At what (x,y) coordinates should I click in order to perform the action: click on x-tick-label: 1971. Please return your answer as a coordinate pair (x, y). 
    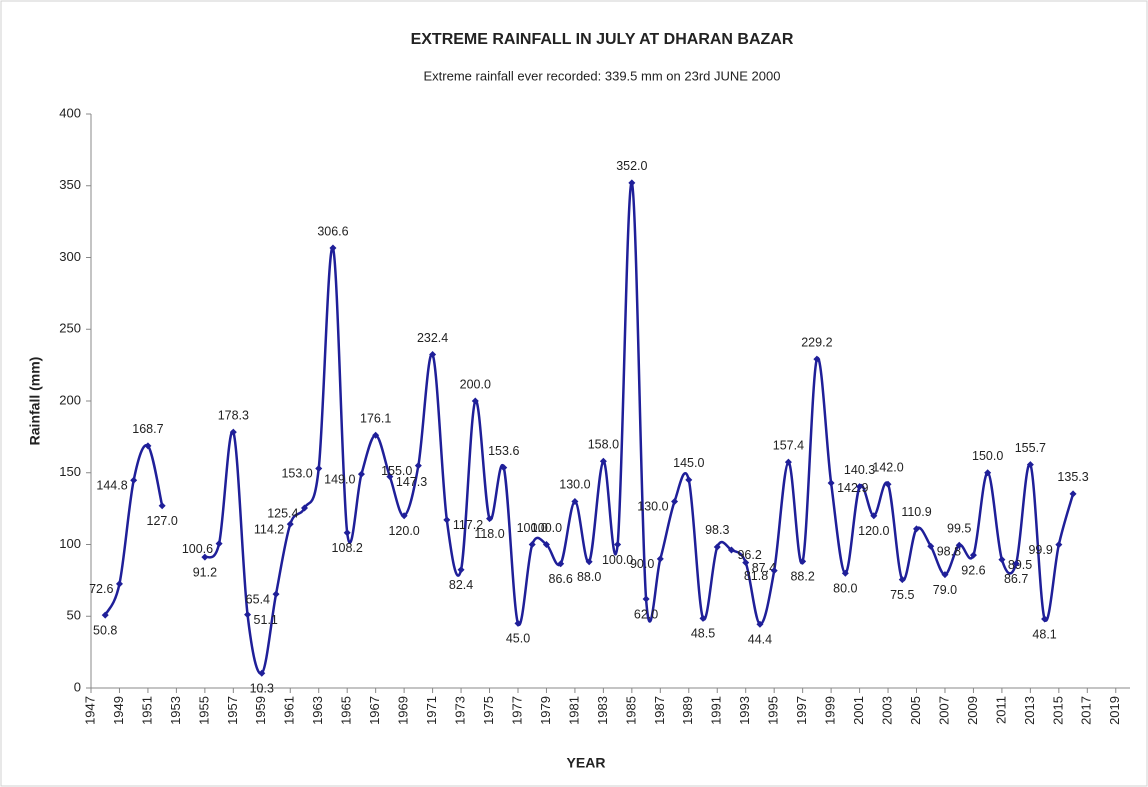
    Looking at the image, I should click on (431, 710).